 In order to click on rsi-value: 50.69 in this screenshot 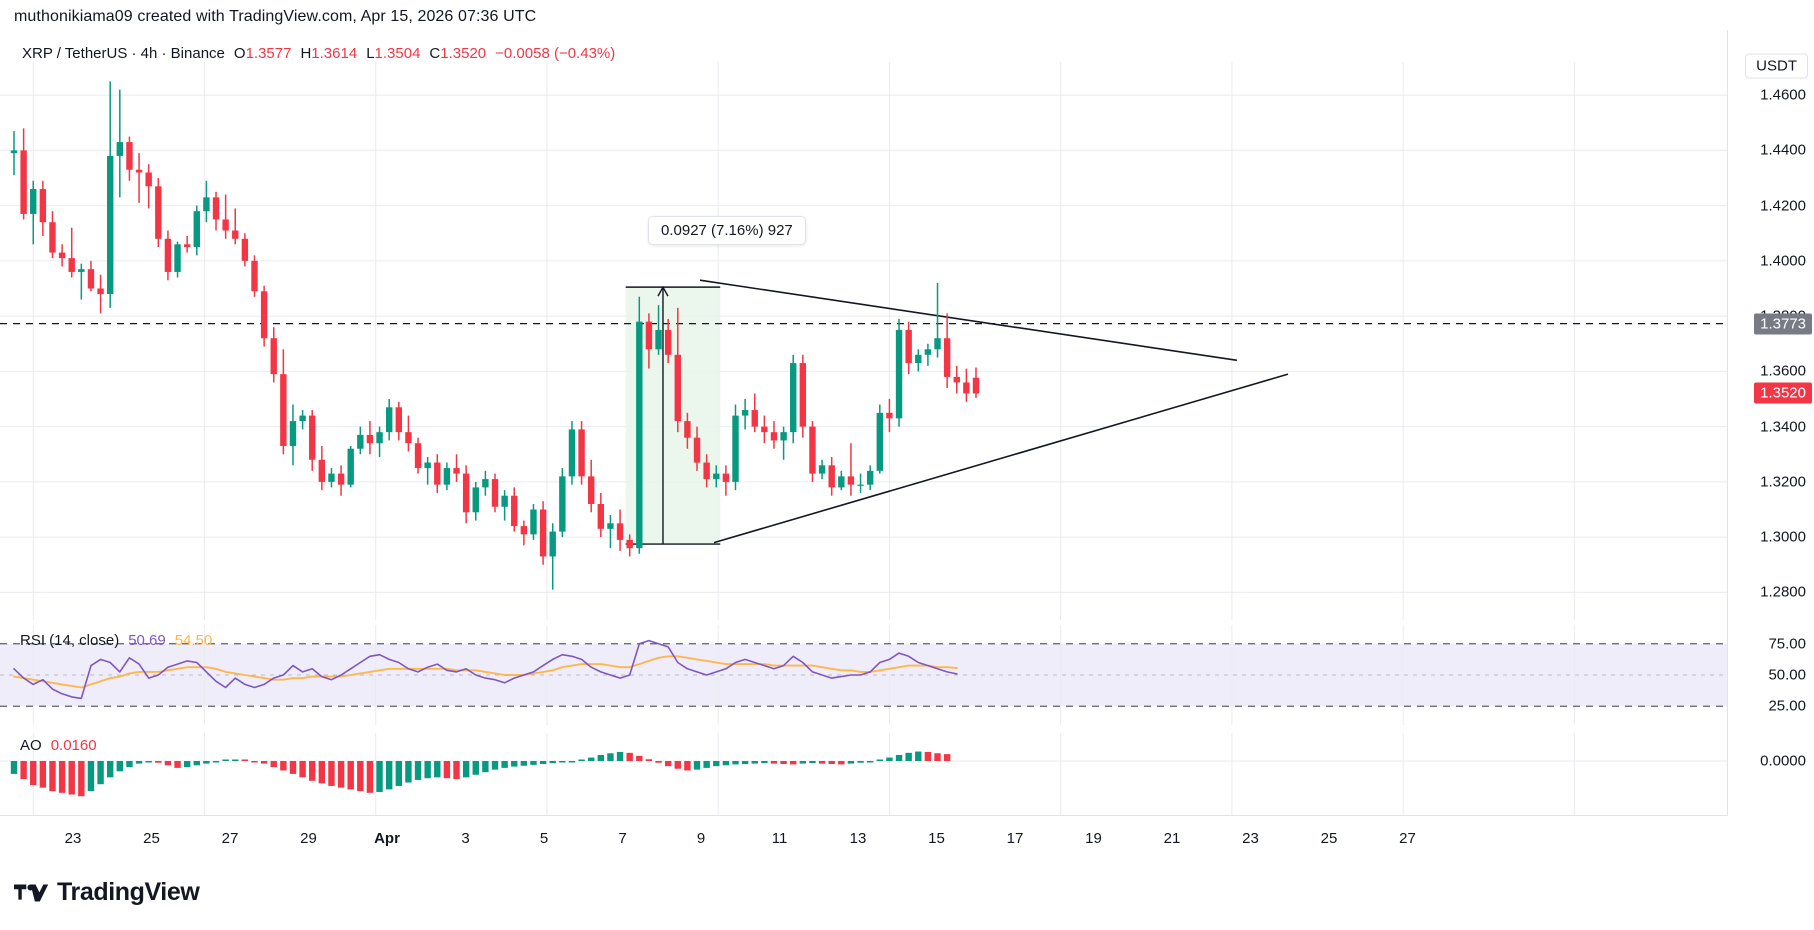, I will do `click(147, 640)`.